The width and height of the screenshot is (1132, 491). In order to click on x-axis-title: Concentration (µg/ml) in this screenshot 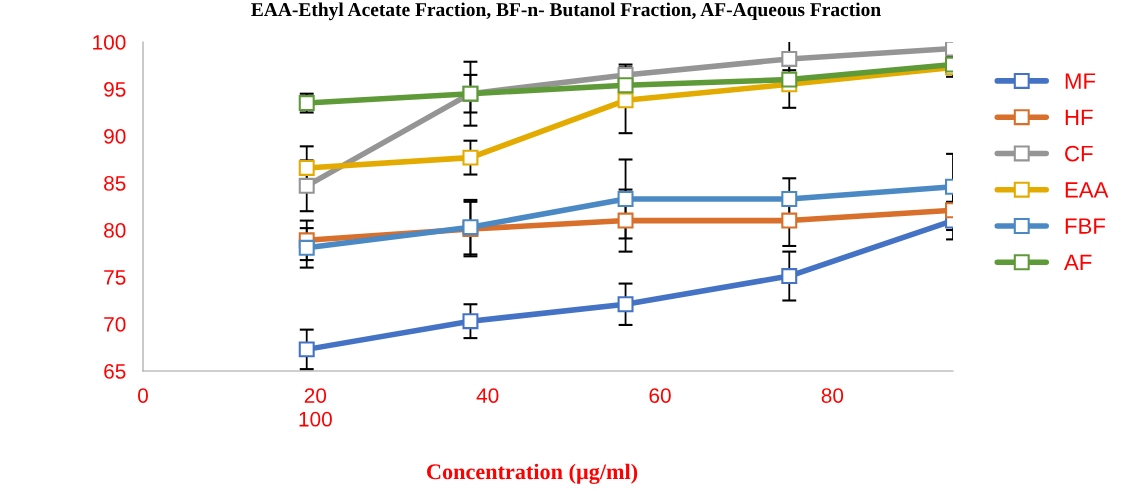, I will do `click(532, 473)`.